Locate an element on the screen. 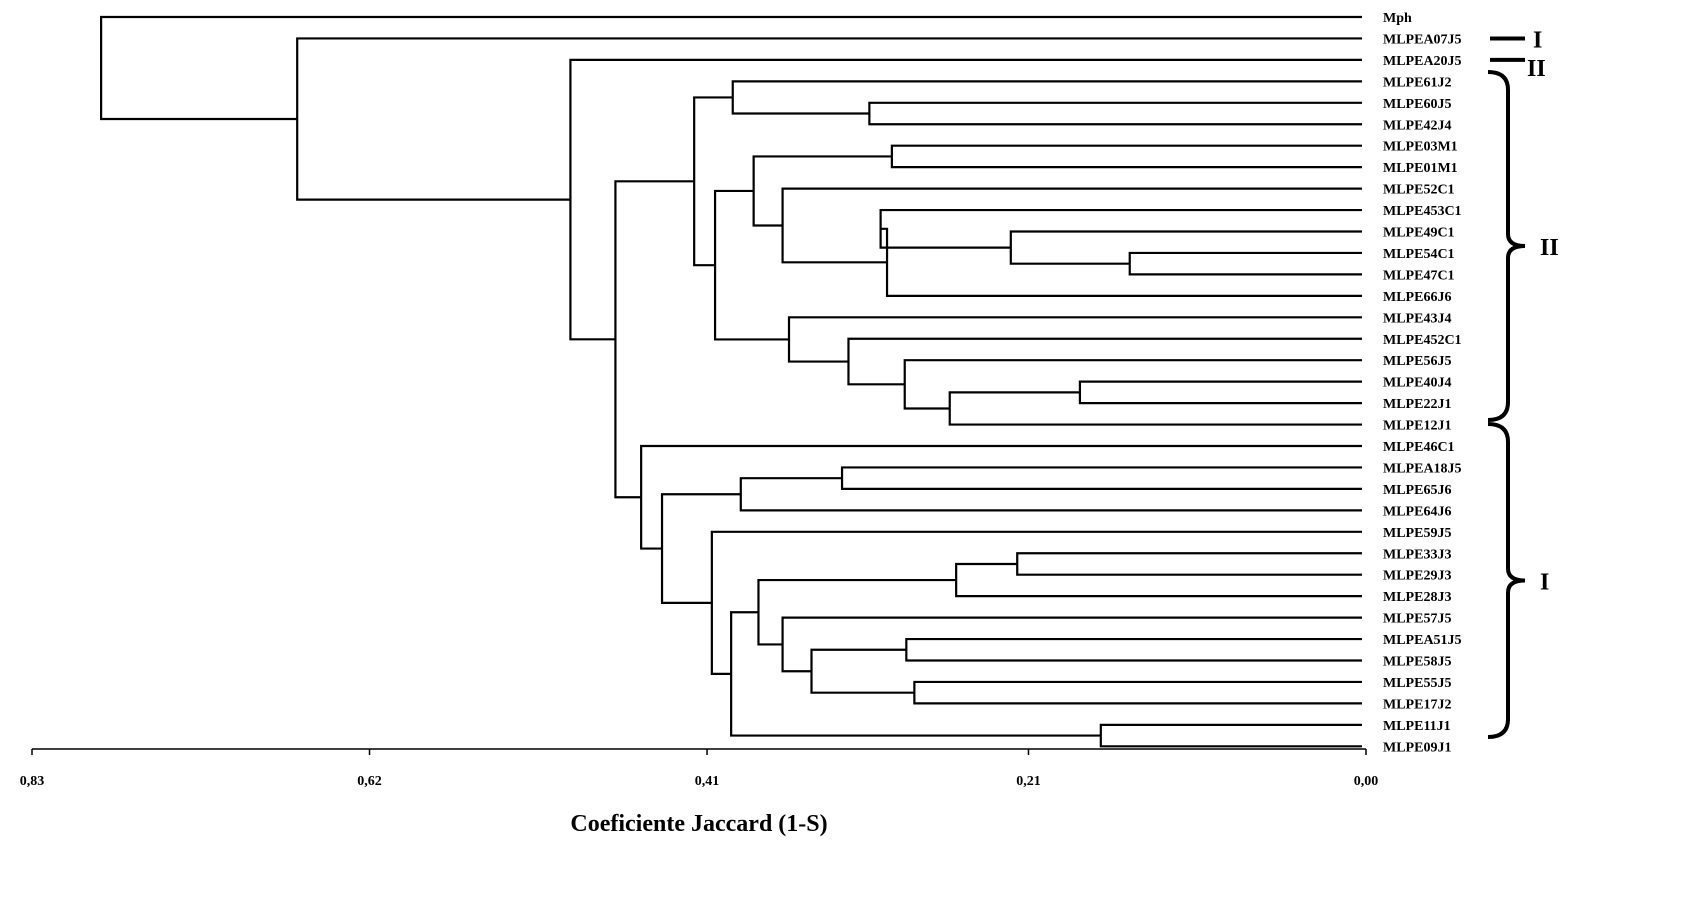 The height and width of the screenshot is (904, 1695). leaf-label: MLPE11J1 is located at coordinates (1417, 726).